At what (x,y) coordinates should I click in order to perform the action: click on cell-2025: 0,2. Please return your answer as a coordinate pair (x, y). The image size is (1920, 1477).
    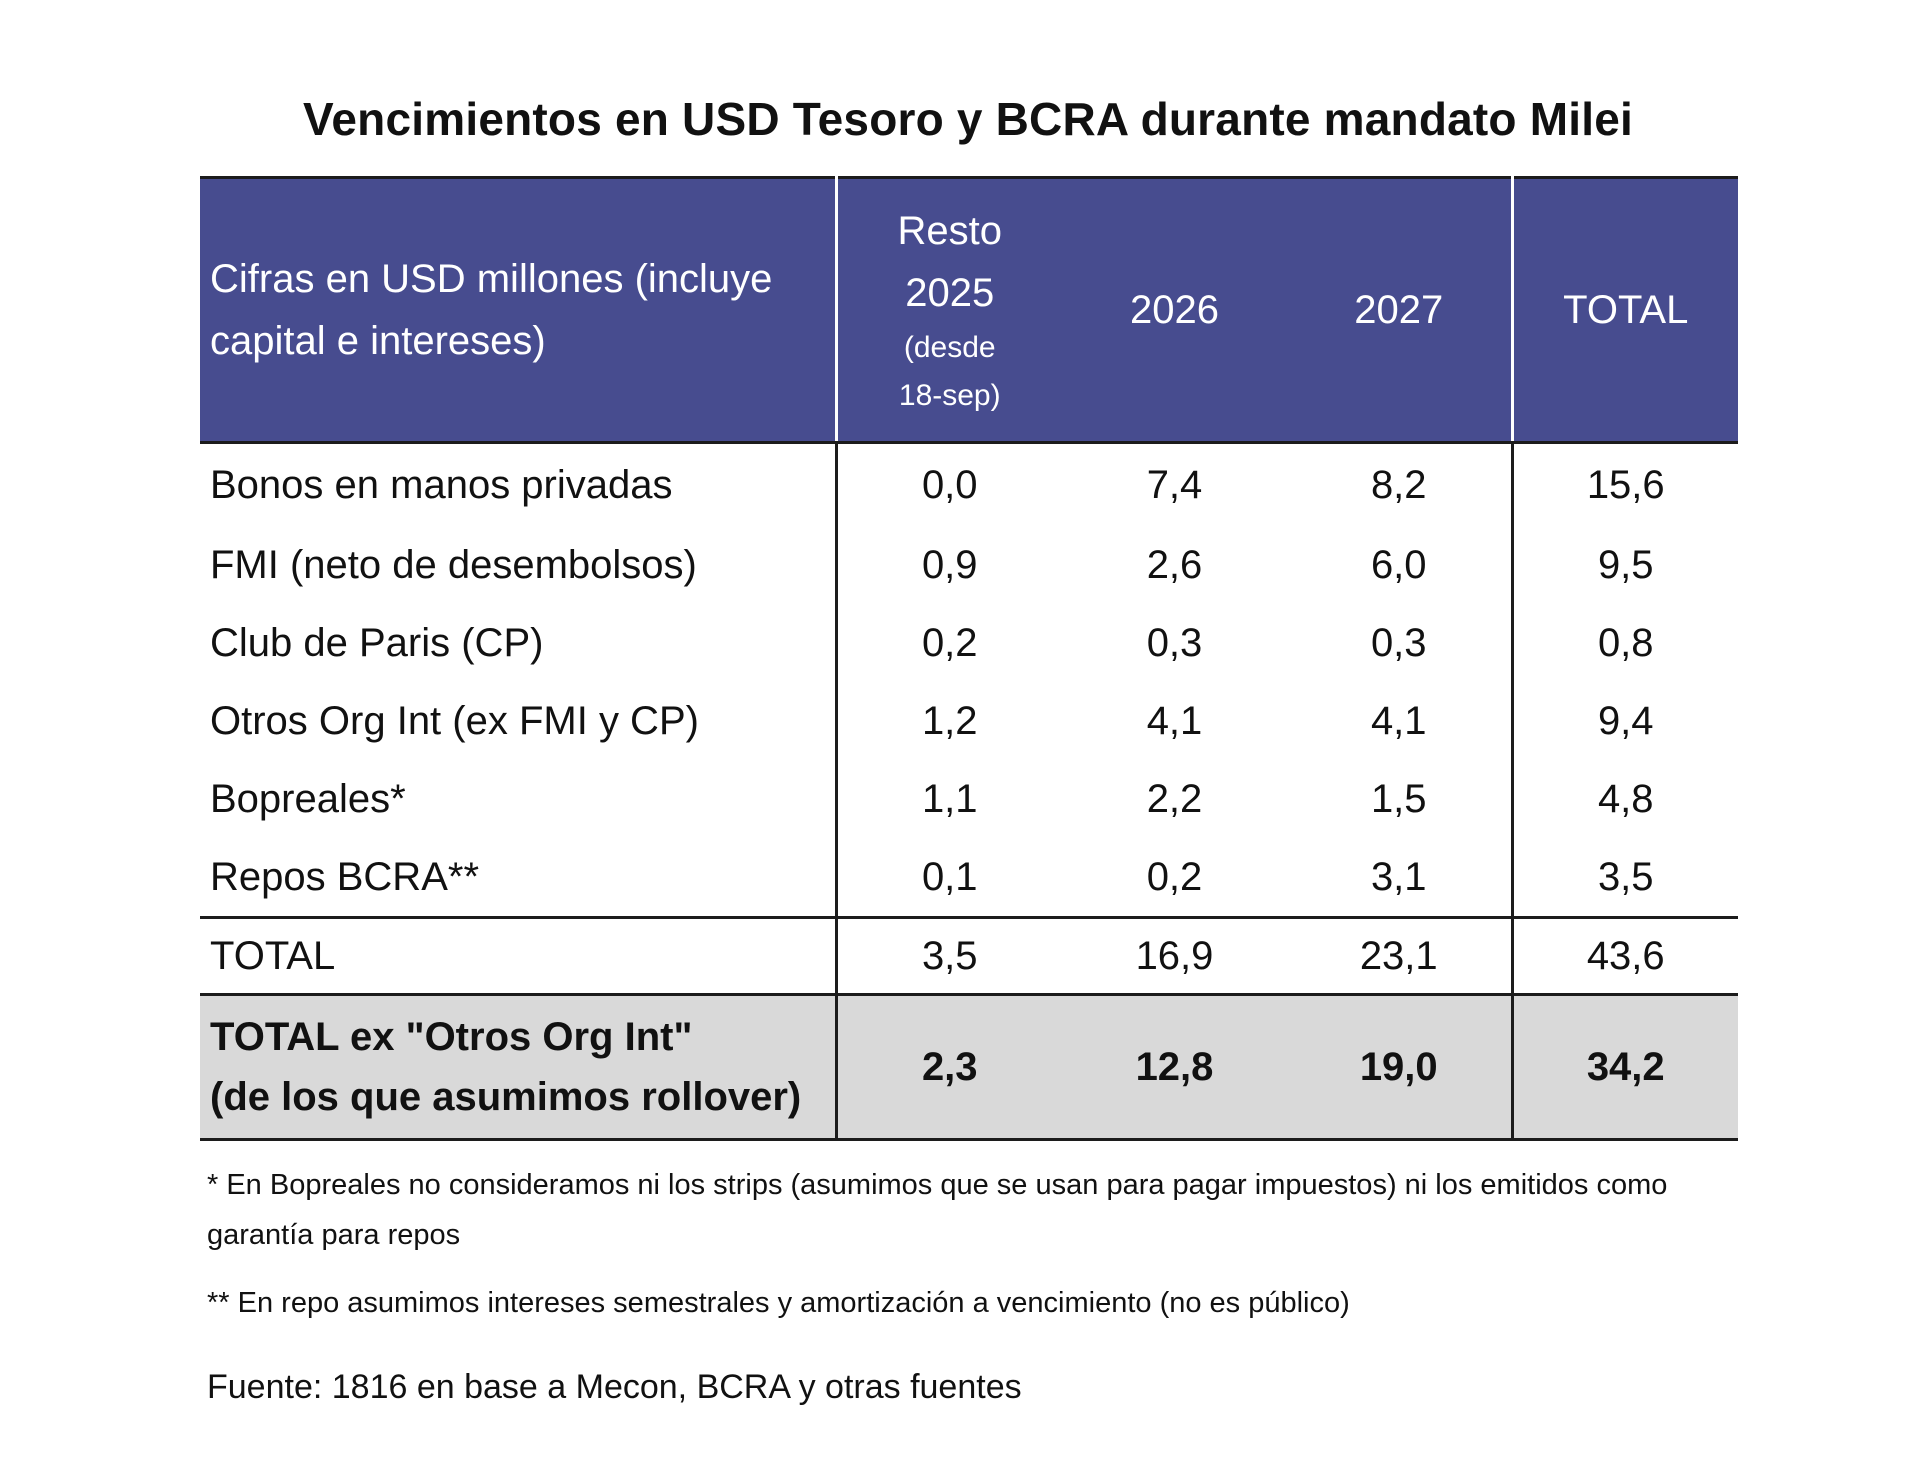
    Looking at the image, I should click on (949, 642).